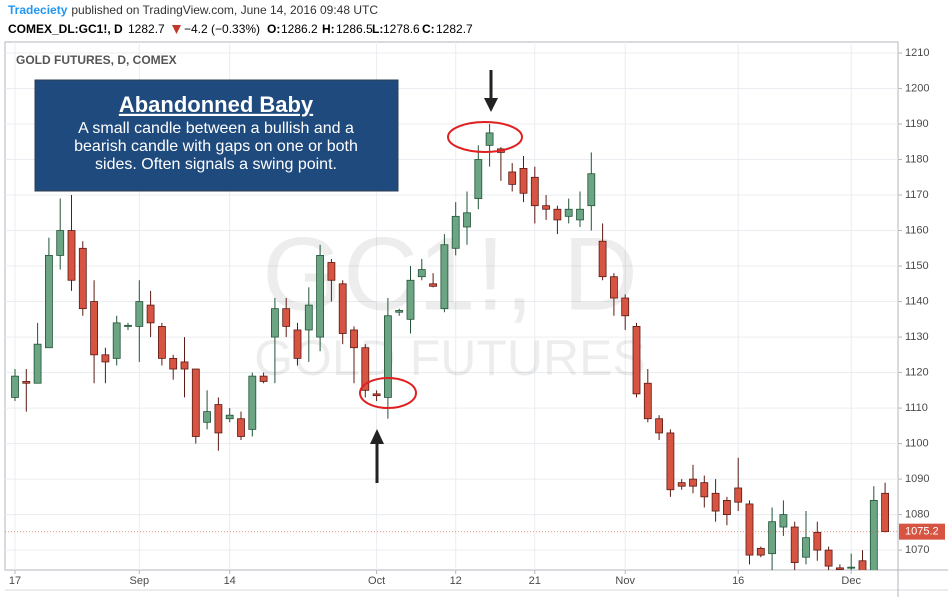 This screenshot has width=948, height=597. What do you see at coordinates (535, 581) in the screenshot?
I see `x-tick-label: 21` at bounding box center [535, 581].